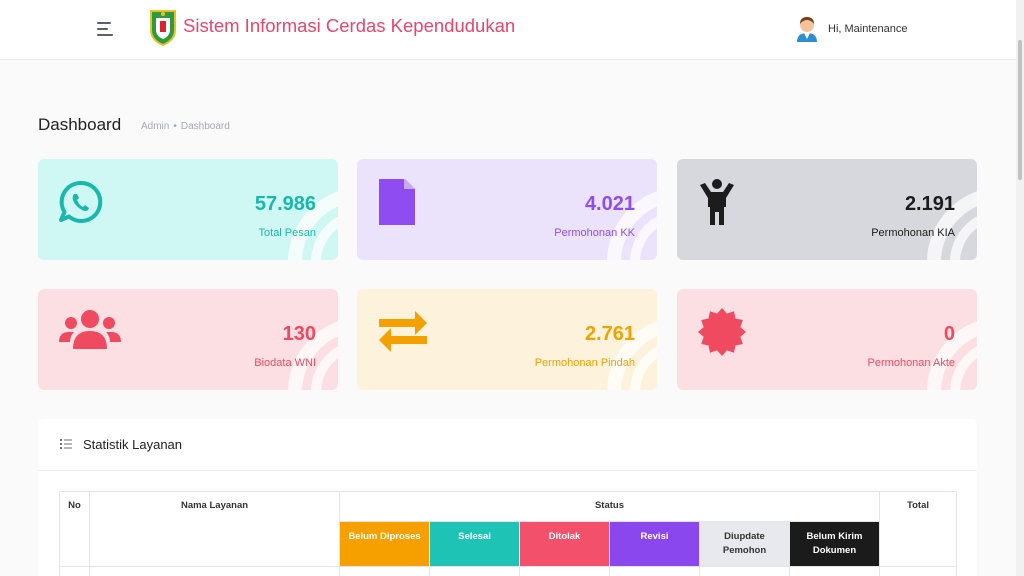 This screenshot has width=1024, height=576. I want to click on card-label: Permohonan KIA, so click(913, 233).